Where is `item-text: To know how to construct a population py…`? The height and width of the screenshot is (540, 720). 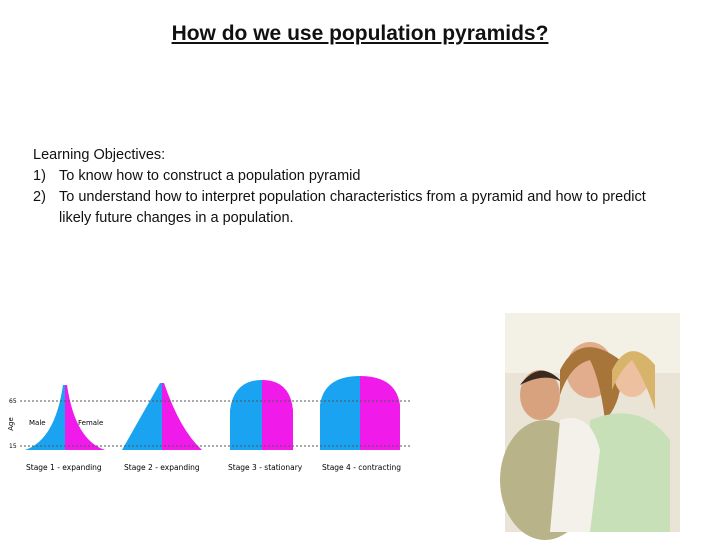 item-text: To know how to construct a population py… is located at coordinates (210, 176).